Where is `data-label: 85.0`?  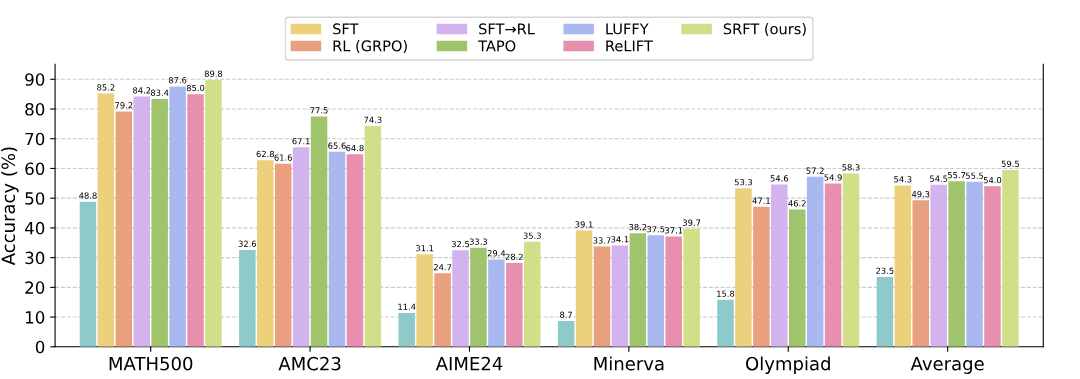 data-label: 85.0 is located at coordinates (195, 88).